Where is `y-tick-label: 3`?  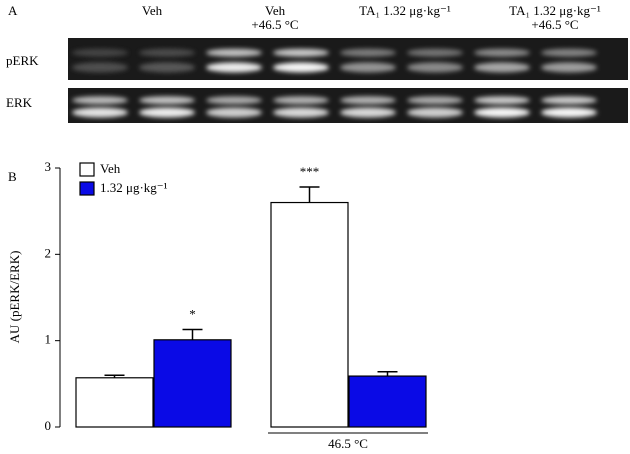 y-tick-label: 3 is located at coordinates (48, 166).